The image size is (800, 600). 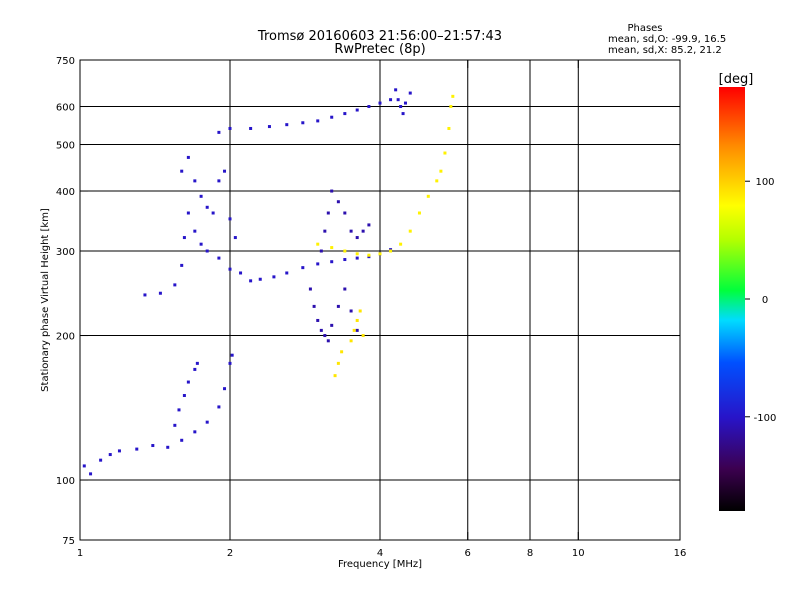 What do you see at coordinates (65, 192) in the screenshot?
I see `y-tick-label: 400` at bounding box center [65, 192].